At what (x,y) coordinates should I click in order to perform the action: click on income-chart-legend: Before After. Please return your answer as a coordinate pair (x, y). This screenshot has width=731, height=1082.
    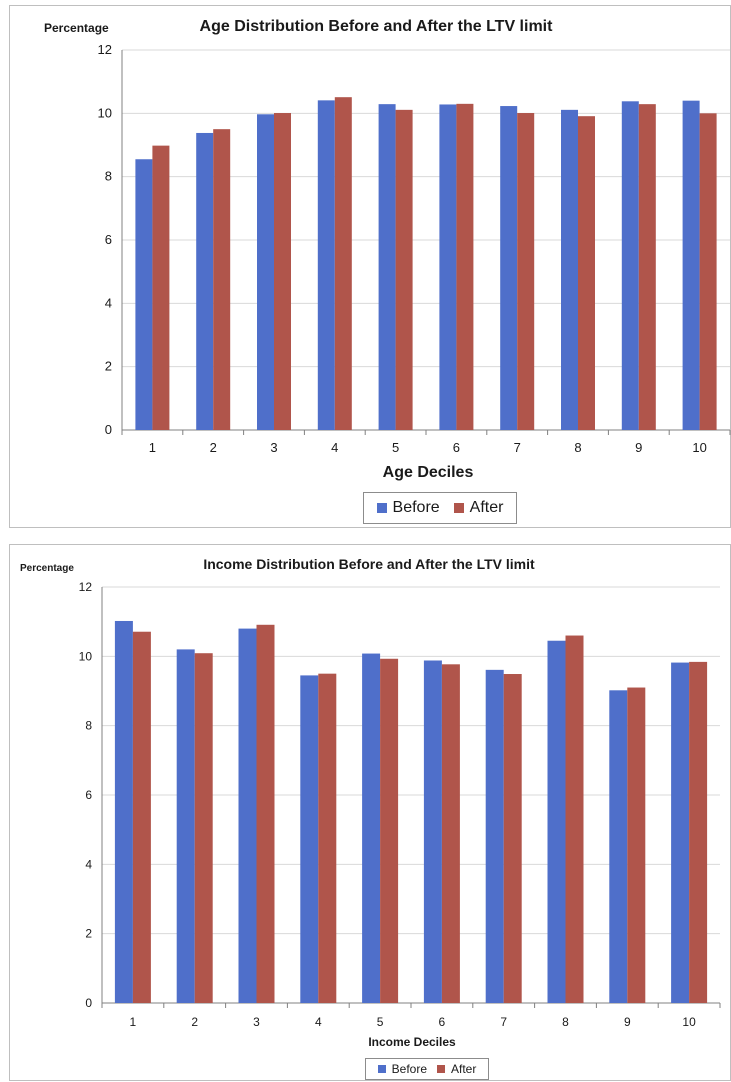
    Looking at the image, I should click on (427, 1069).